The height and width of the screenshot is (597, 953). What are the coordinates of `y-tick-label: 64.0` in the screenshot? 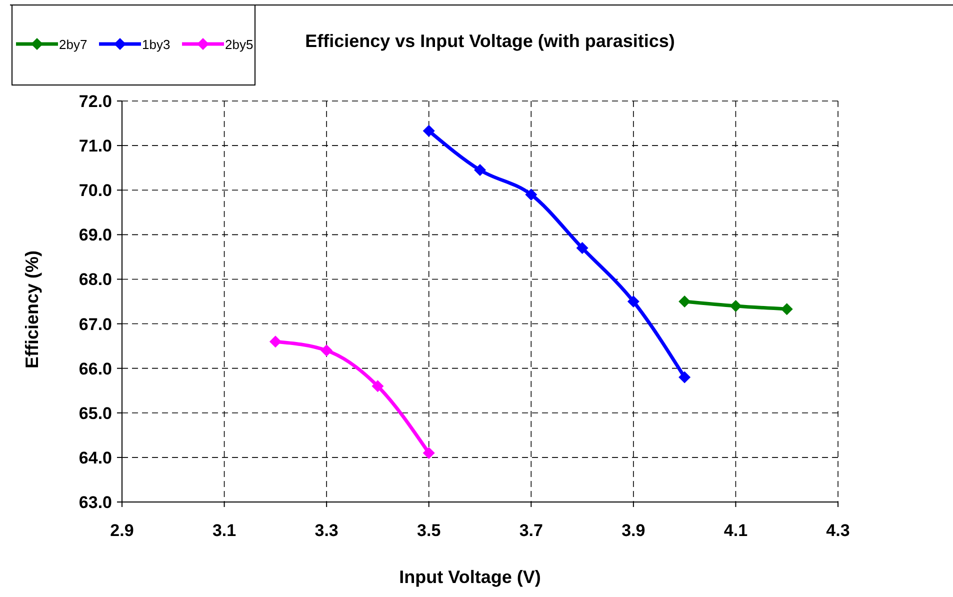 It's located at (95, 458).